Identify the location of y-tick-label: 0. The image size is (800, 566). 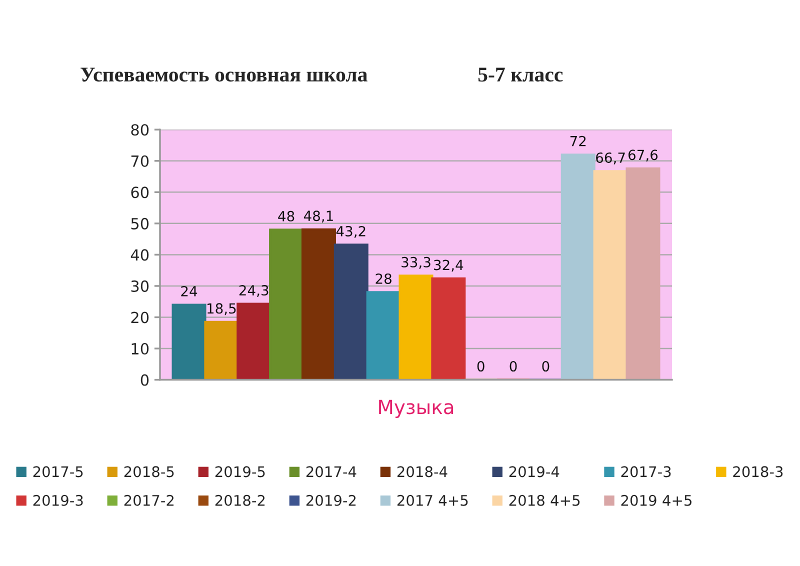
(144, 380).